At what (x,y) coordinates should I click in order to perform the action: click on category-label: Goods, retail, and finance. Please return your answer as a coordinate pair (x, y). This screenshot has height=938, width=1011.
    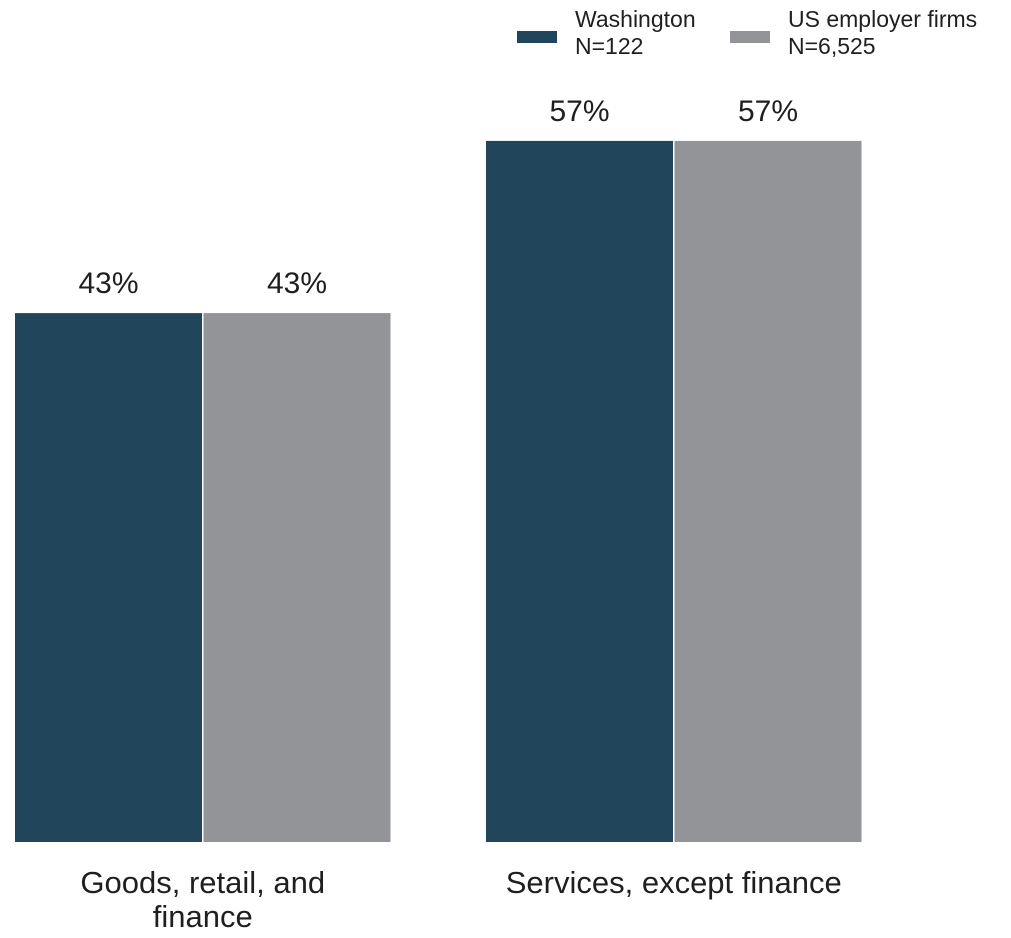
    Looking at the image, I should click on (202, 899).